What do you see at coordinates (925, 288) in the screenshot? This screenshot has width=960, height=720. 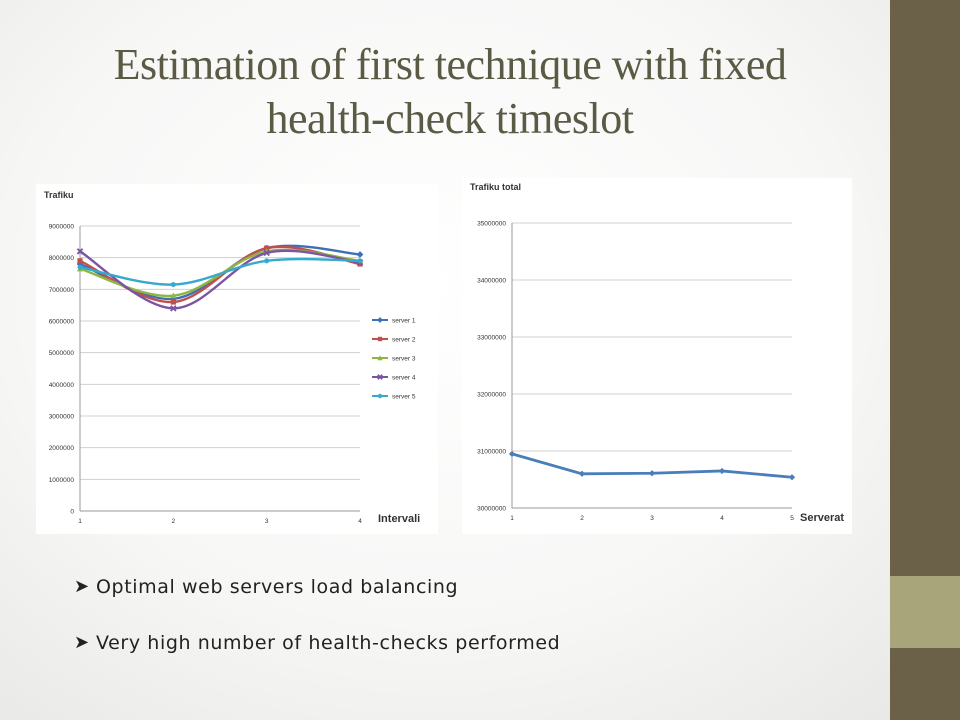 I see `sidebar-band-top` at bounding box center [925, 288].